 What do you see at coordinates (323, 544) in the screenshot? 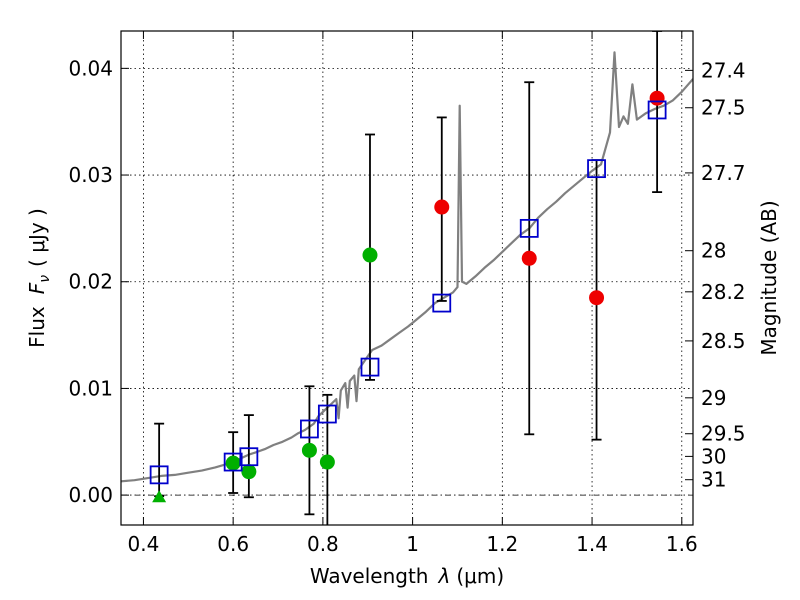
I see `x-tick-label-2: 0.8` at bounding box center [323, 544].